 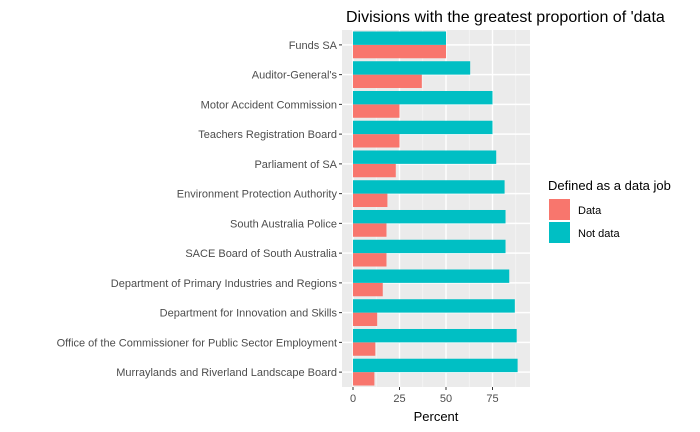 What do you see at coordinates (295, 76) in the screenshot?
I see `category-label: Auditor-General's` at bounding box center [295, 76].